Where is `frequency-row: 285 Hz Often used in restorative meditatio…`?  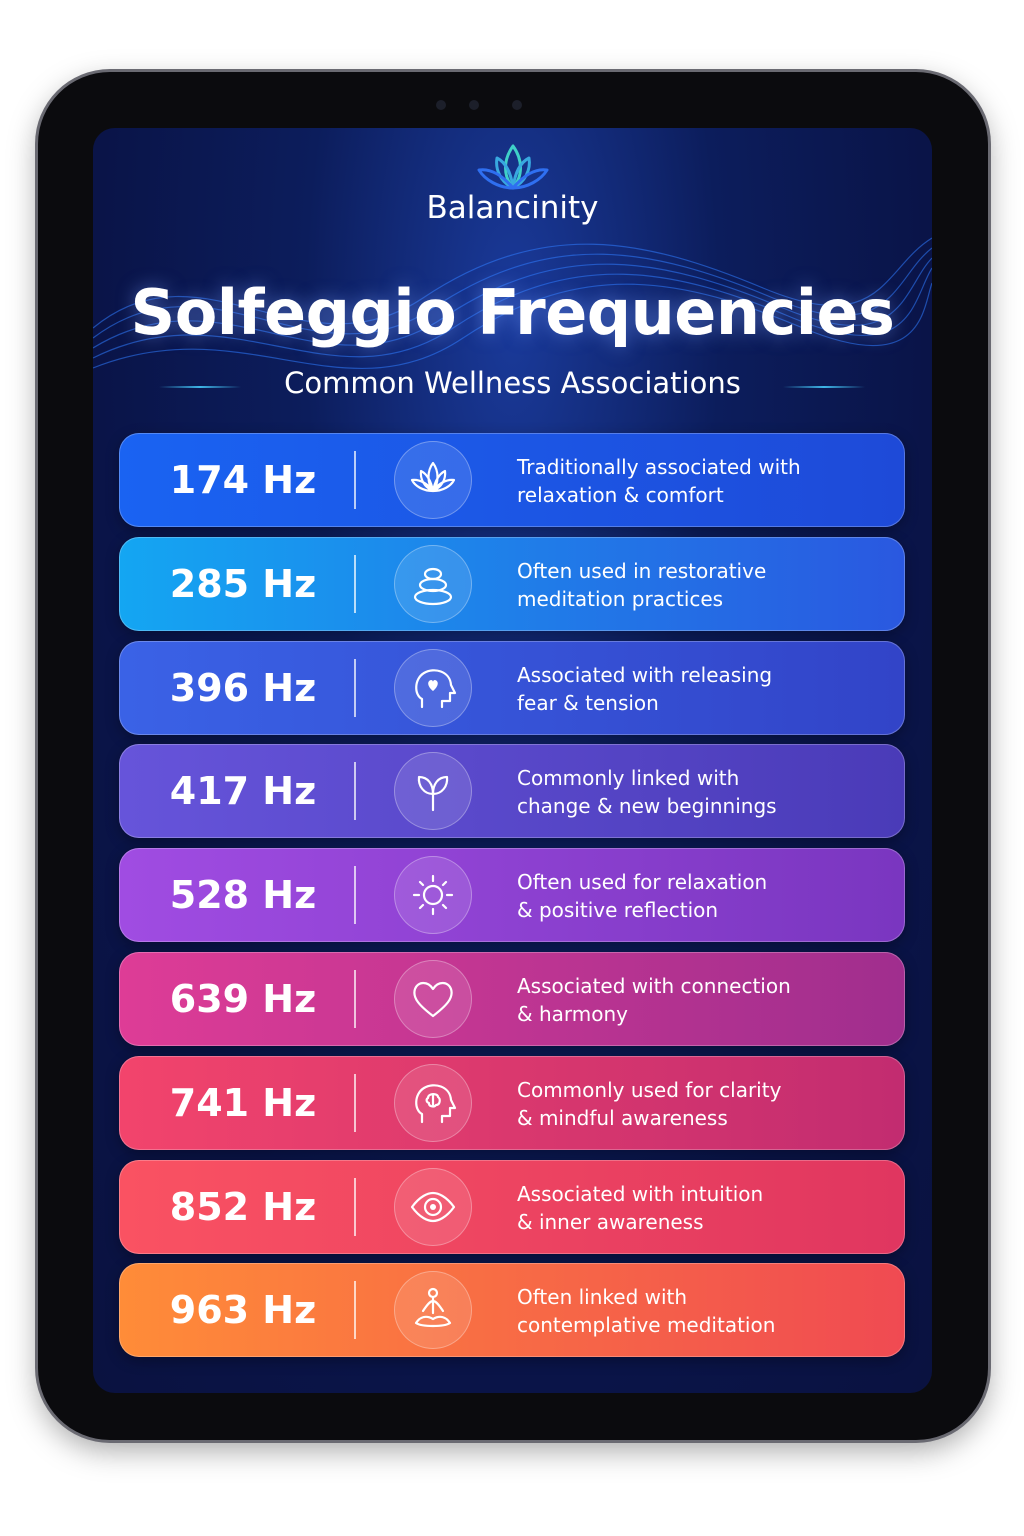 frequency-row: 285 Hz Often used in restorative meditatio… is located at coordinates (512, 583).